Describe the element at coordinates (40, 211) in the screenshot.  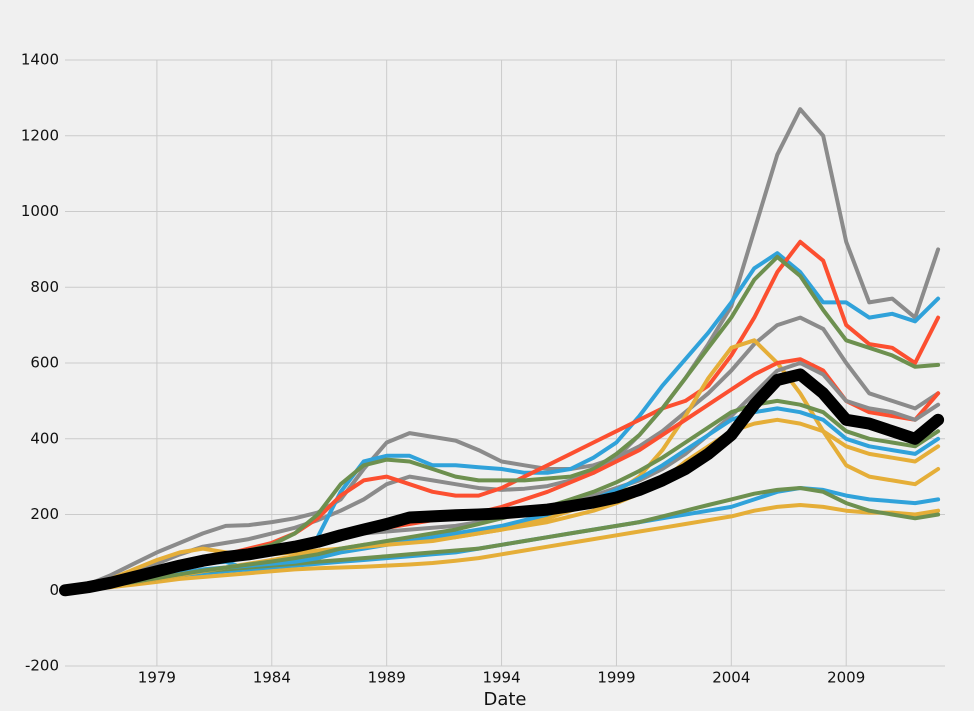
I see `y-tick-label: 1000` at that location.